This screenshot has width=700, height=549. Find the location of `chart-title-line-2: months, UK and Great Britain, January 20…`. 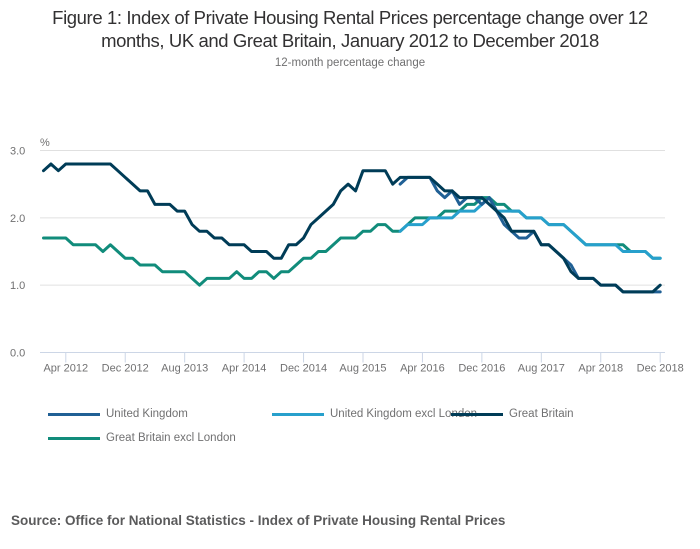

chart-title-line-2: months, UK and Great Britain, January 20… is located at coordinates (350, 40).